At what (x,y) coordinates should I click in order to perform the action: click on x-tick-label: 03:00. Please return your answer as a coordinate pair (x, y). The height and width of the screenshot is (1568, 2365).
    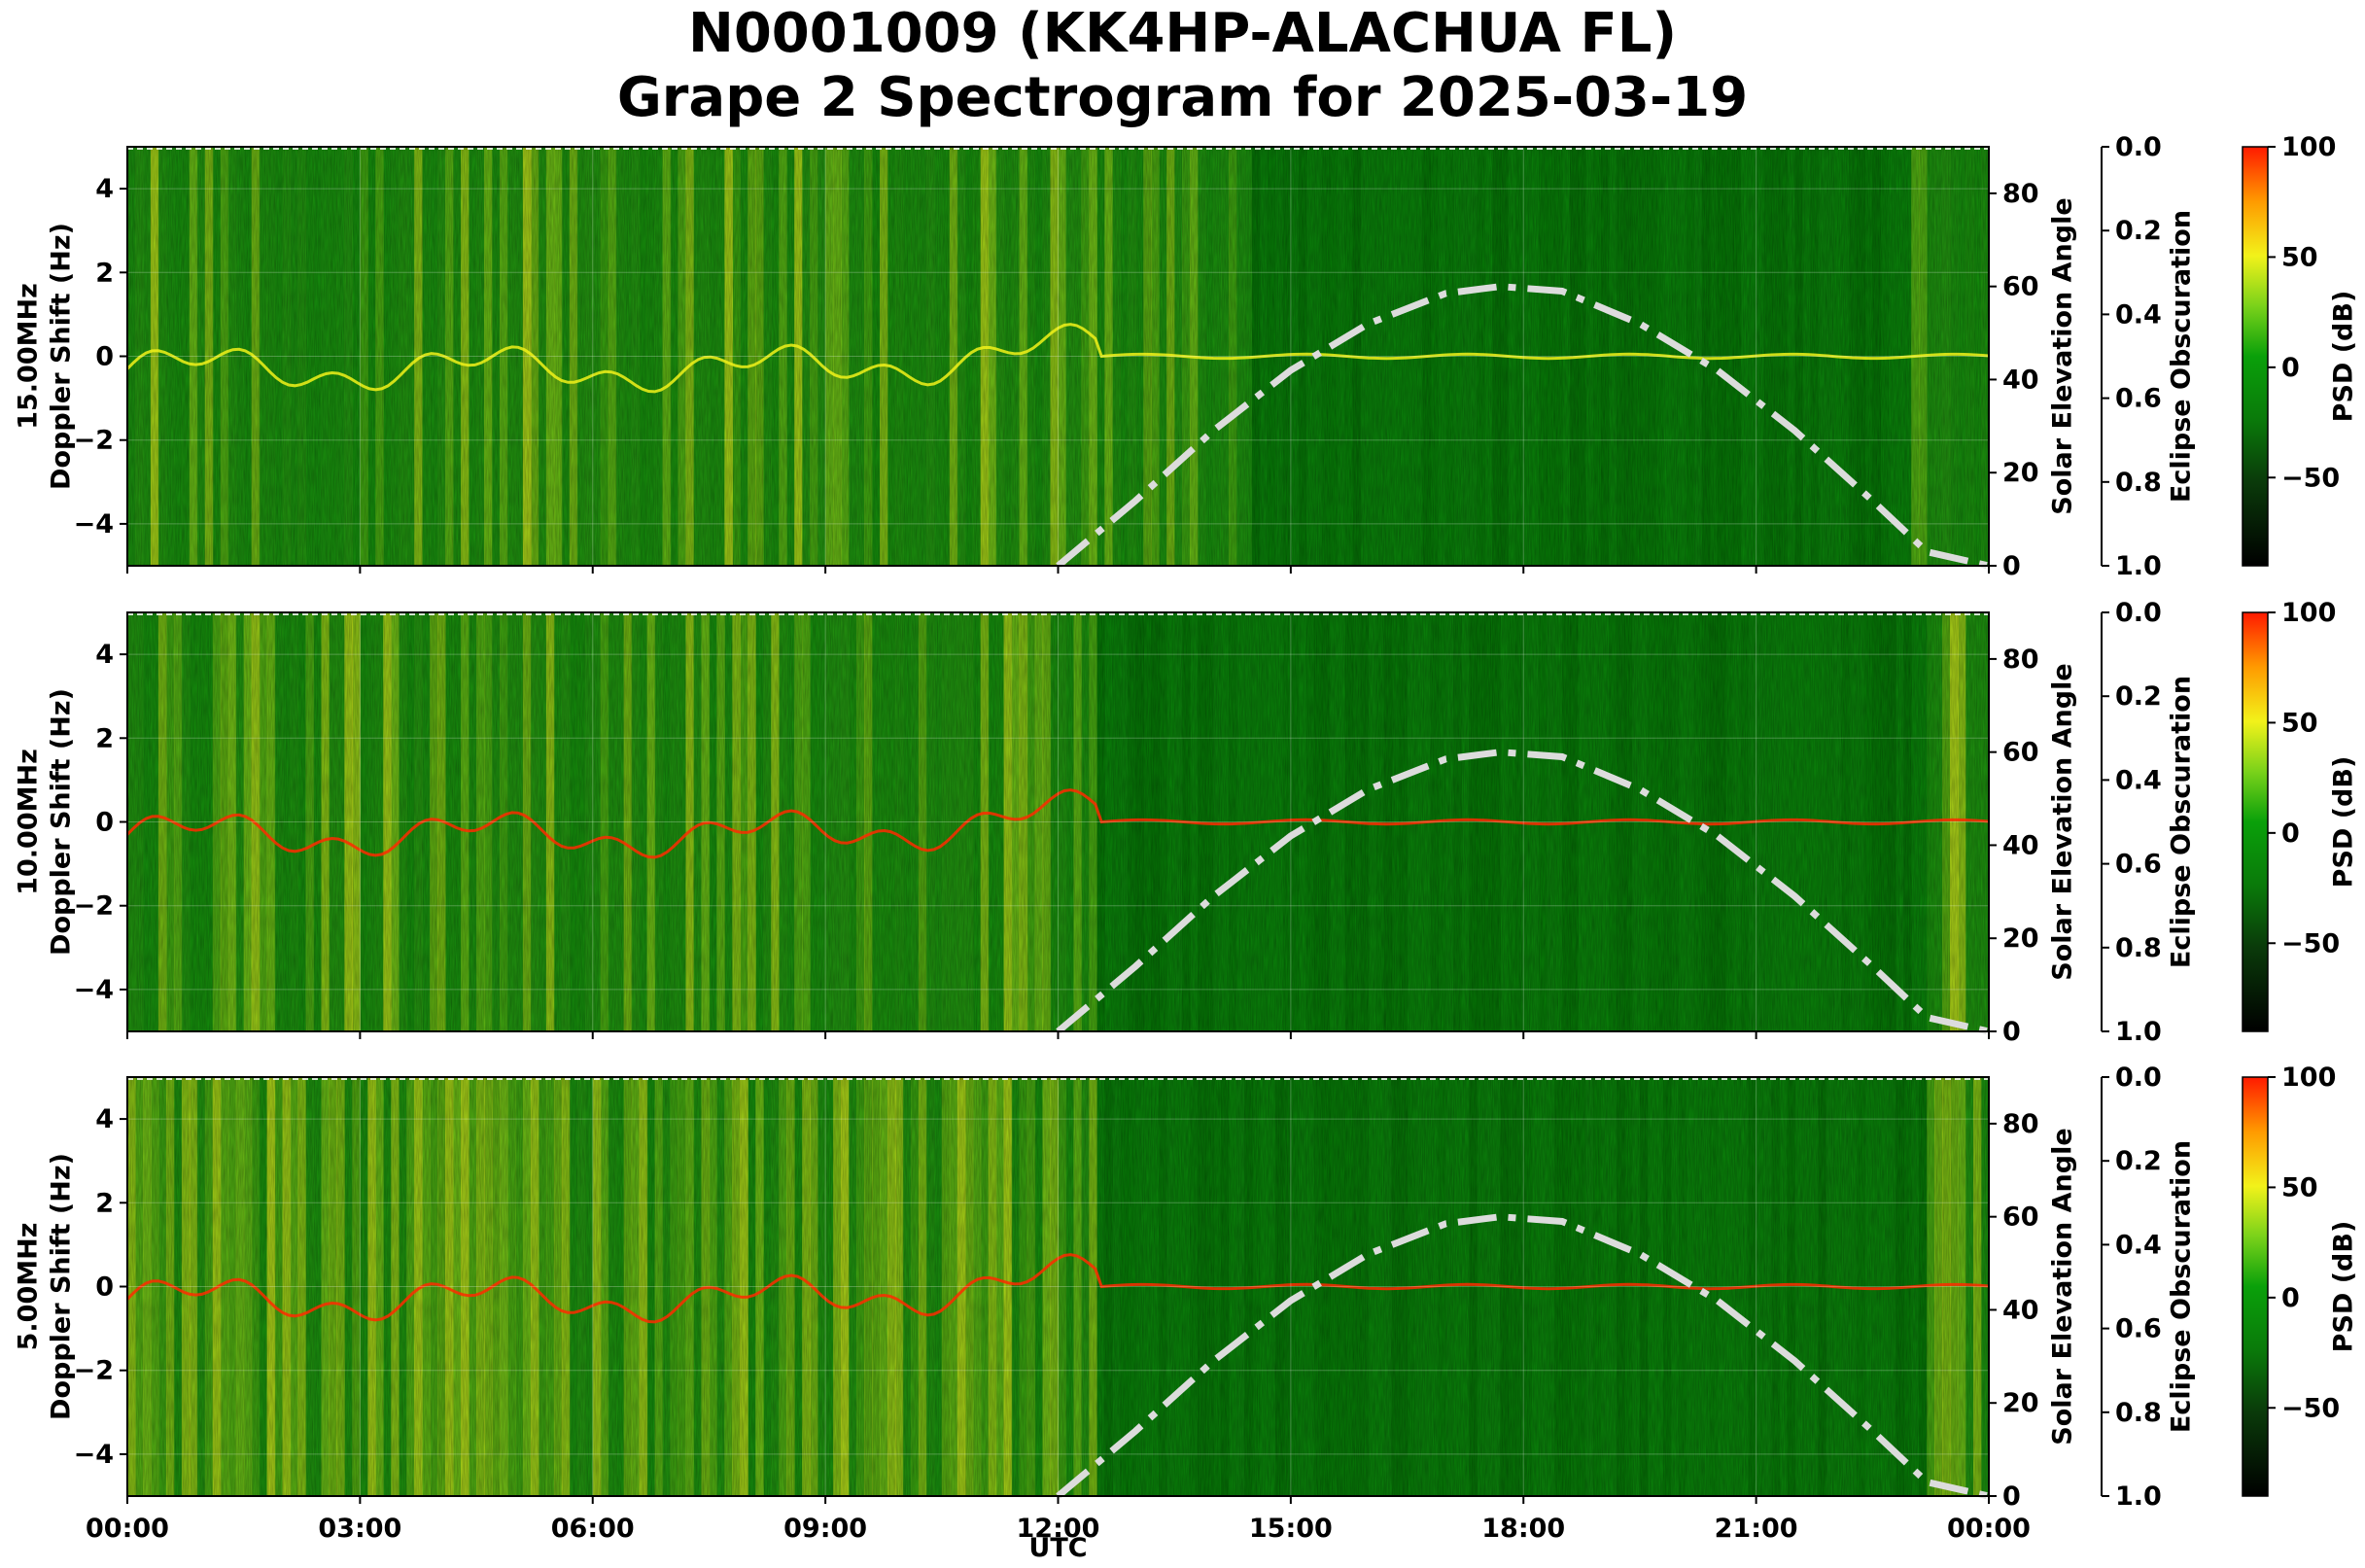
    Looking at the image, I should click on (359, 1529).